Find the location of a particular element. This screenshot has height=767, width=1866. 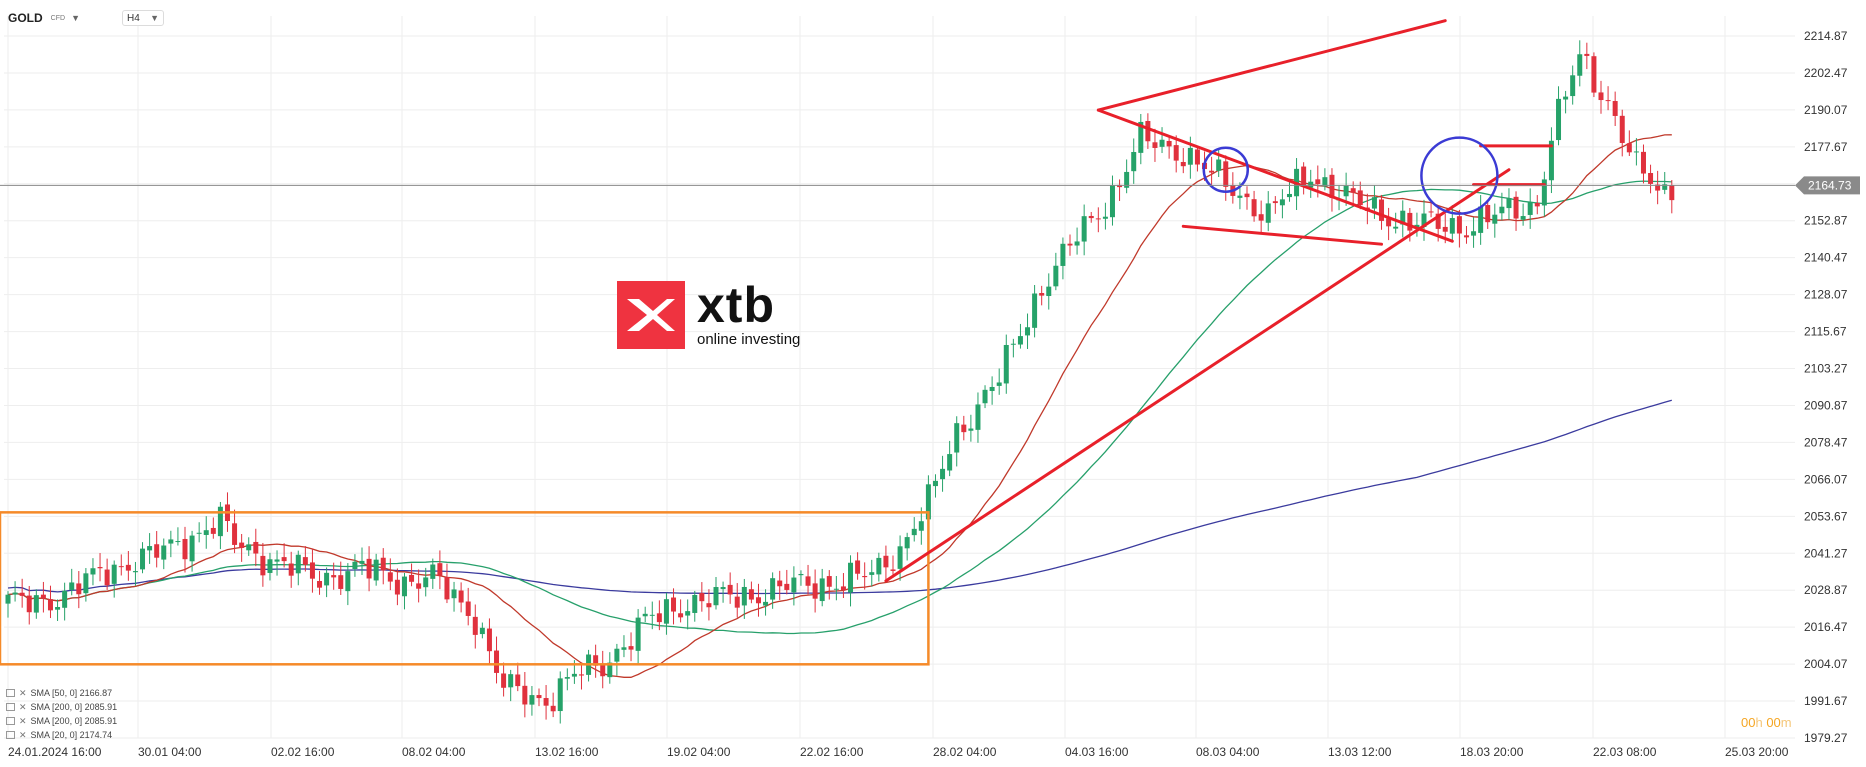

y-tick-label: 2066.07 is located at coordinates (1826, 479).